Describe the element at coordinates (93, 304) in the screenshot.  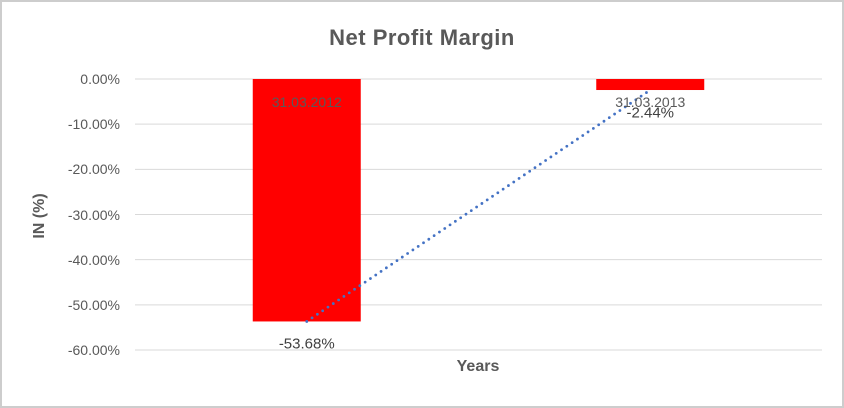
I see `y-tick-label: -50.00%` at that location.